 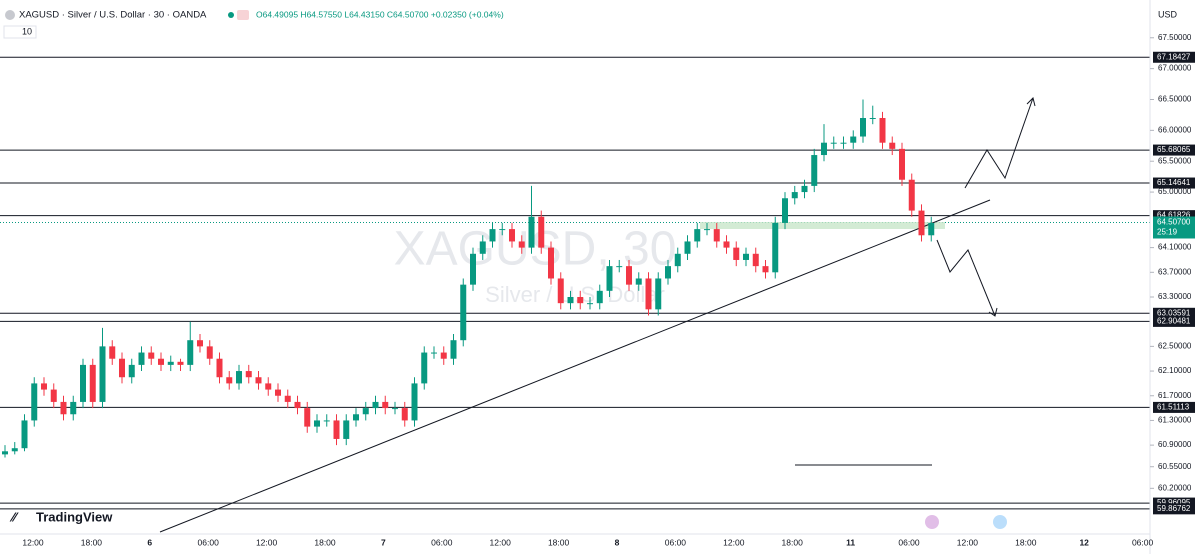 What do you see at coordinates (74, 516) in the screenshot?
I see `brand: TradingView` at bounding box center [74, 516].